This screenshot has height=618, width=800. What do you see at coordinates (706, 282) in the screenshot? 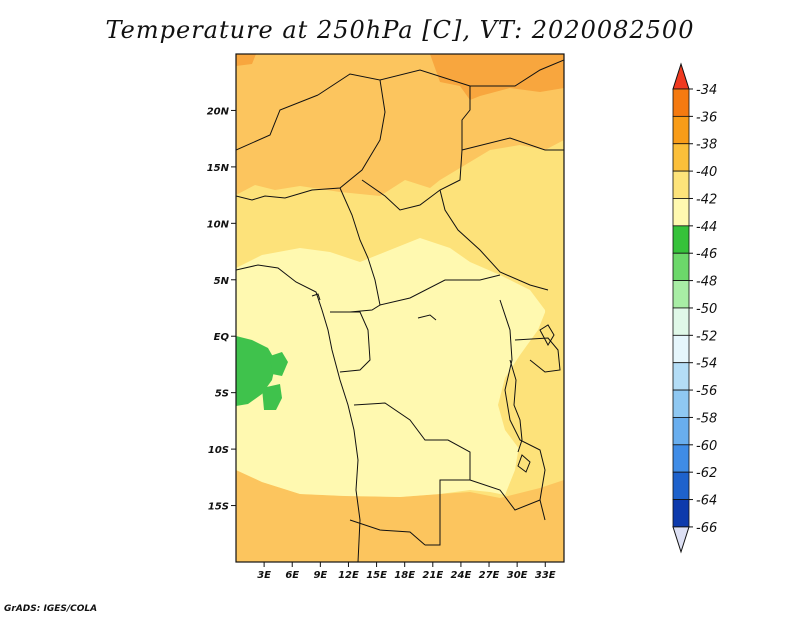
I see `colorbar-label: -48` at bounding box center [706, 282].